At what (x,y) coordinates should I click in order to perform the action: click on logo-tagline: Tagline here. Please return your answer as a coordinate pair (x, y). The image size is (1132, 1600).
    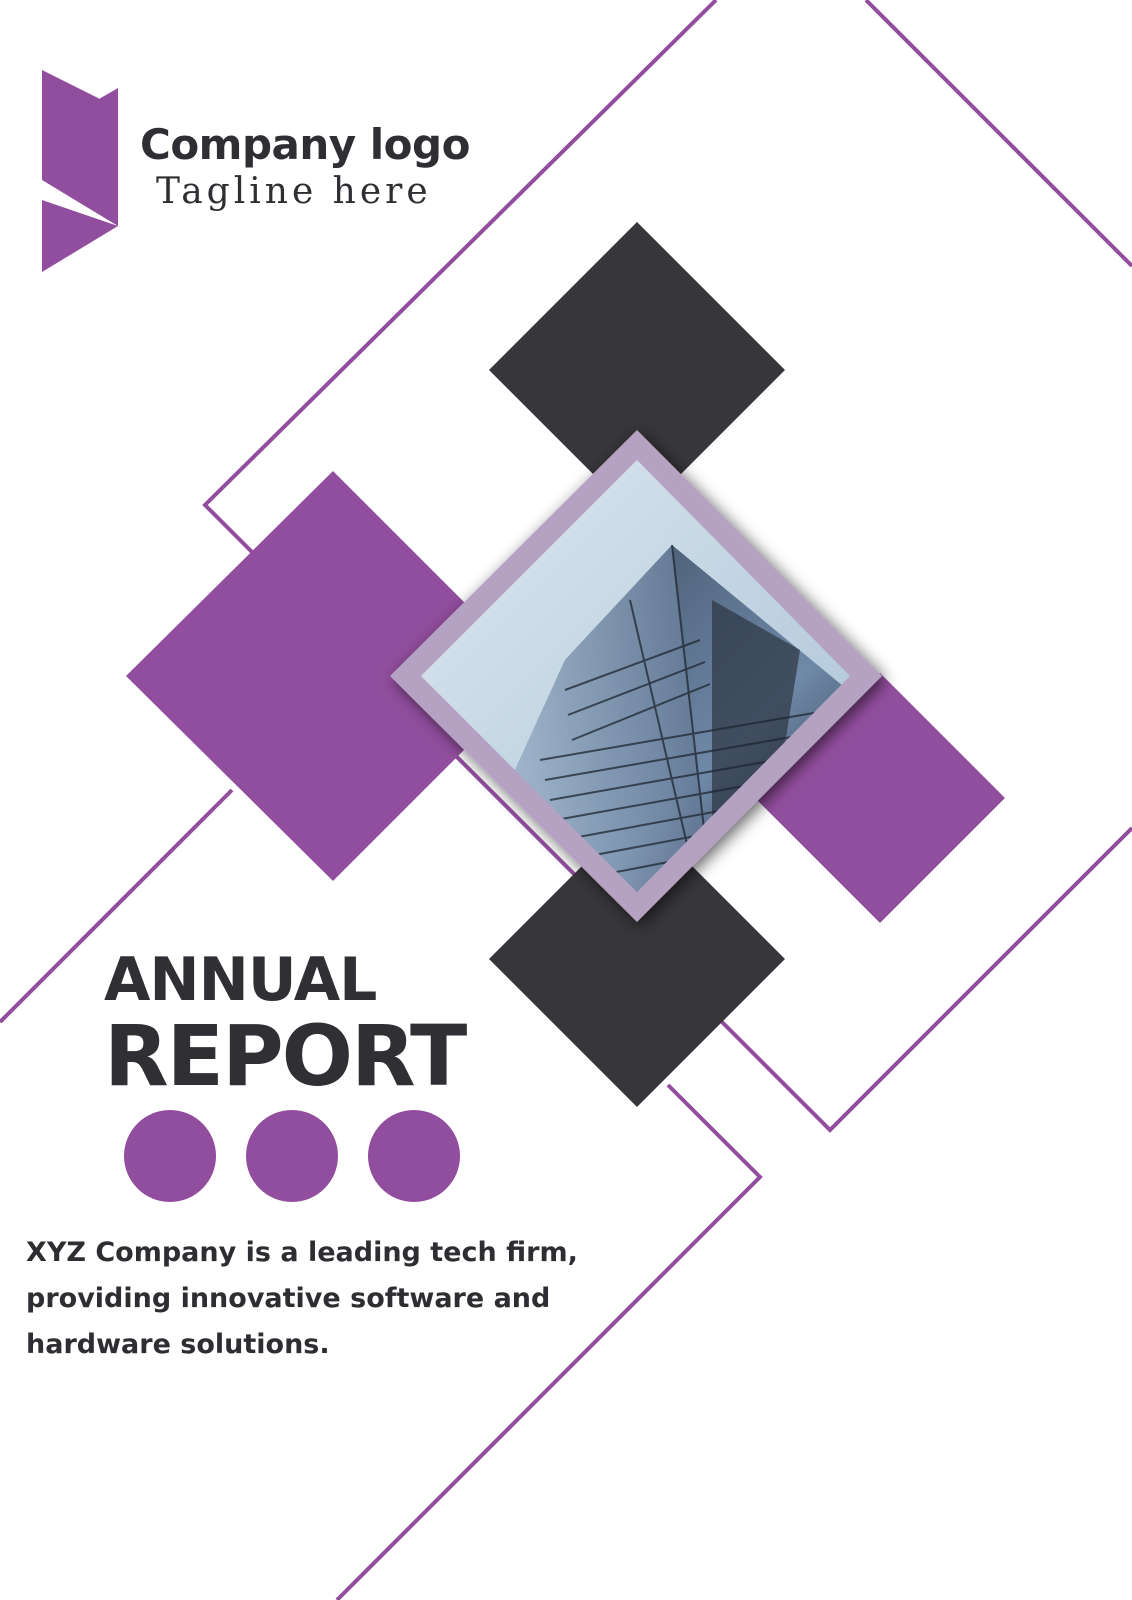
    Looking at the image, I should click on (294, 191).